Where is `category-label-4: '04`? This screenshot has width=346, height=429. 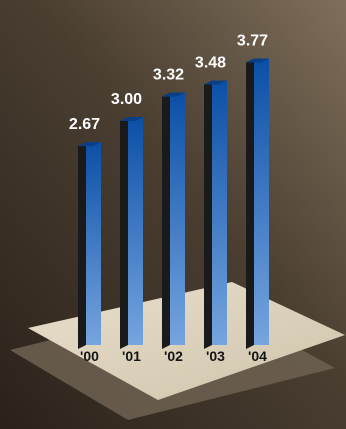 category-label-4: '04 is located at coordinates (257, 356).